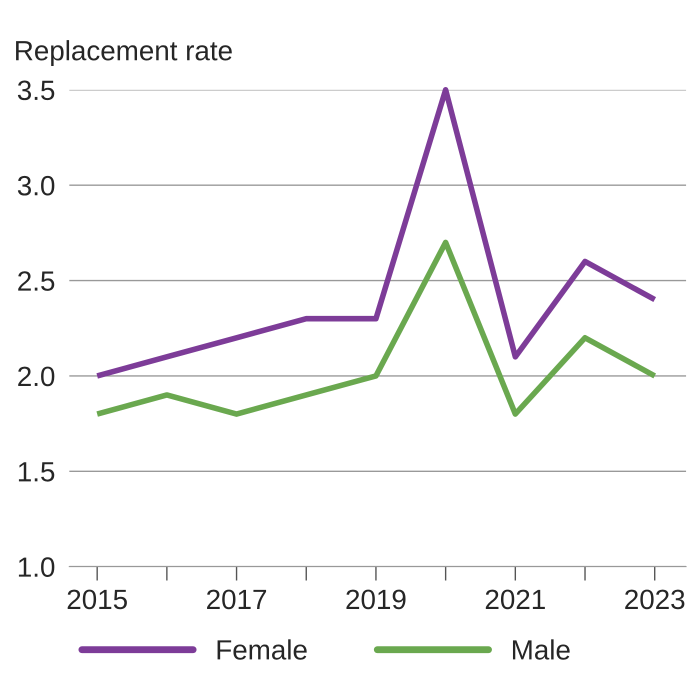  What do you see at coordinates (262, 649) in the screenshot?
I see `legend-label: Female` at bounding box center [262, 649].